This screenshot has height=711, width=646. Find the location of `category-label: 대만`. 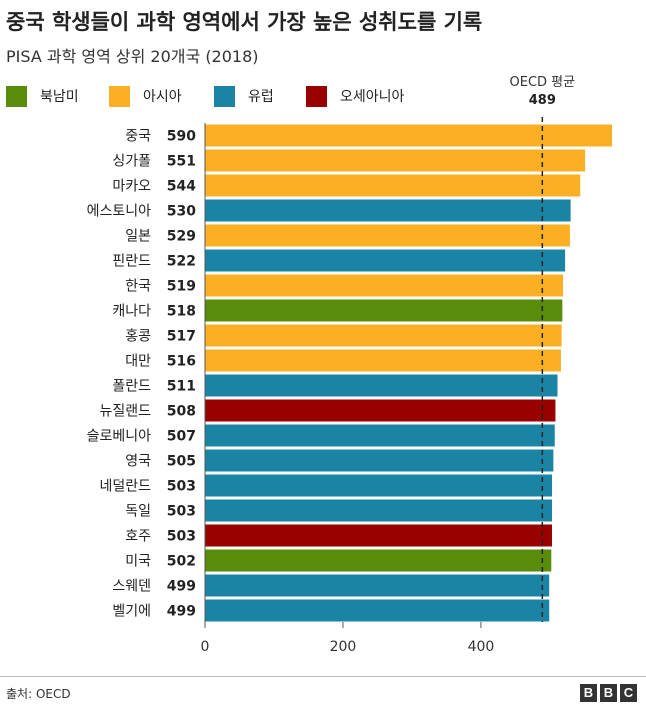

category-label: 대만 is located at coordinates (138, 362).